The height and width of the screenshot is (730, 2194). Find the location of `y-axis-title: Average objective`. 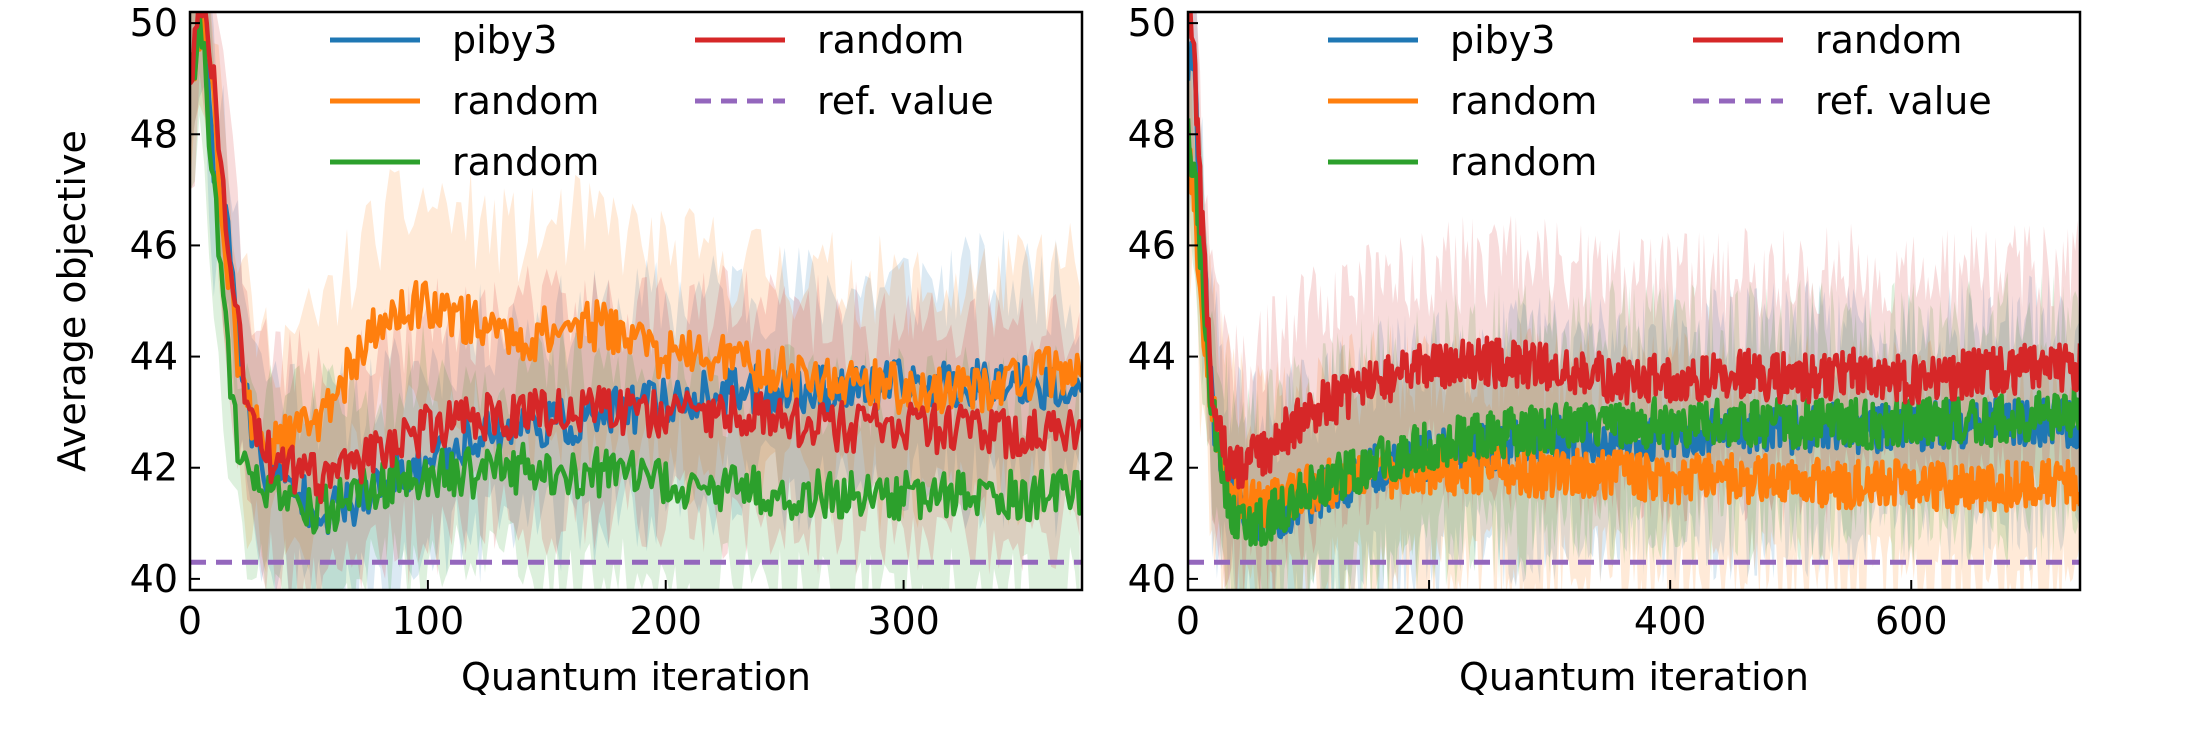

y-axis-title: Average objective is located at coordinates (72, 301).